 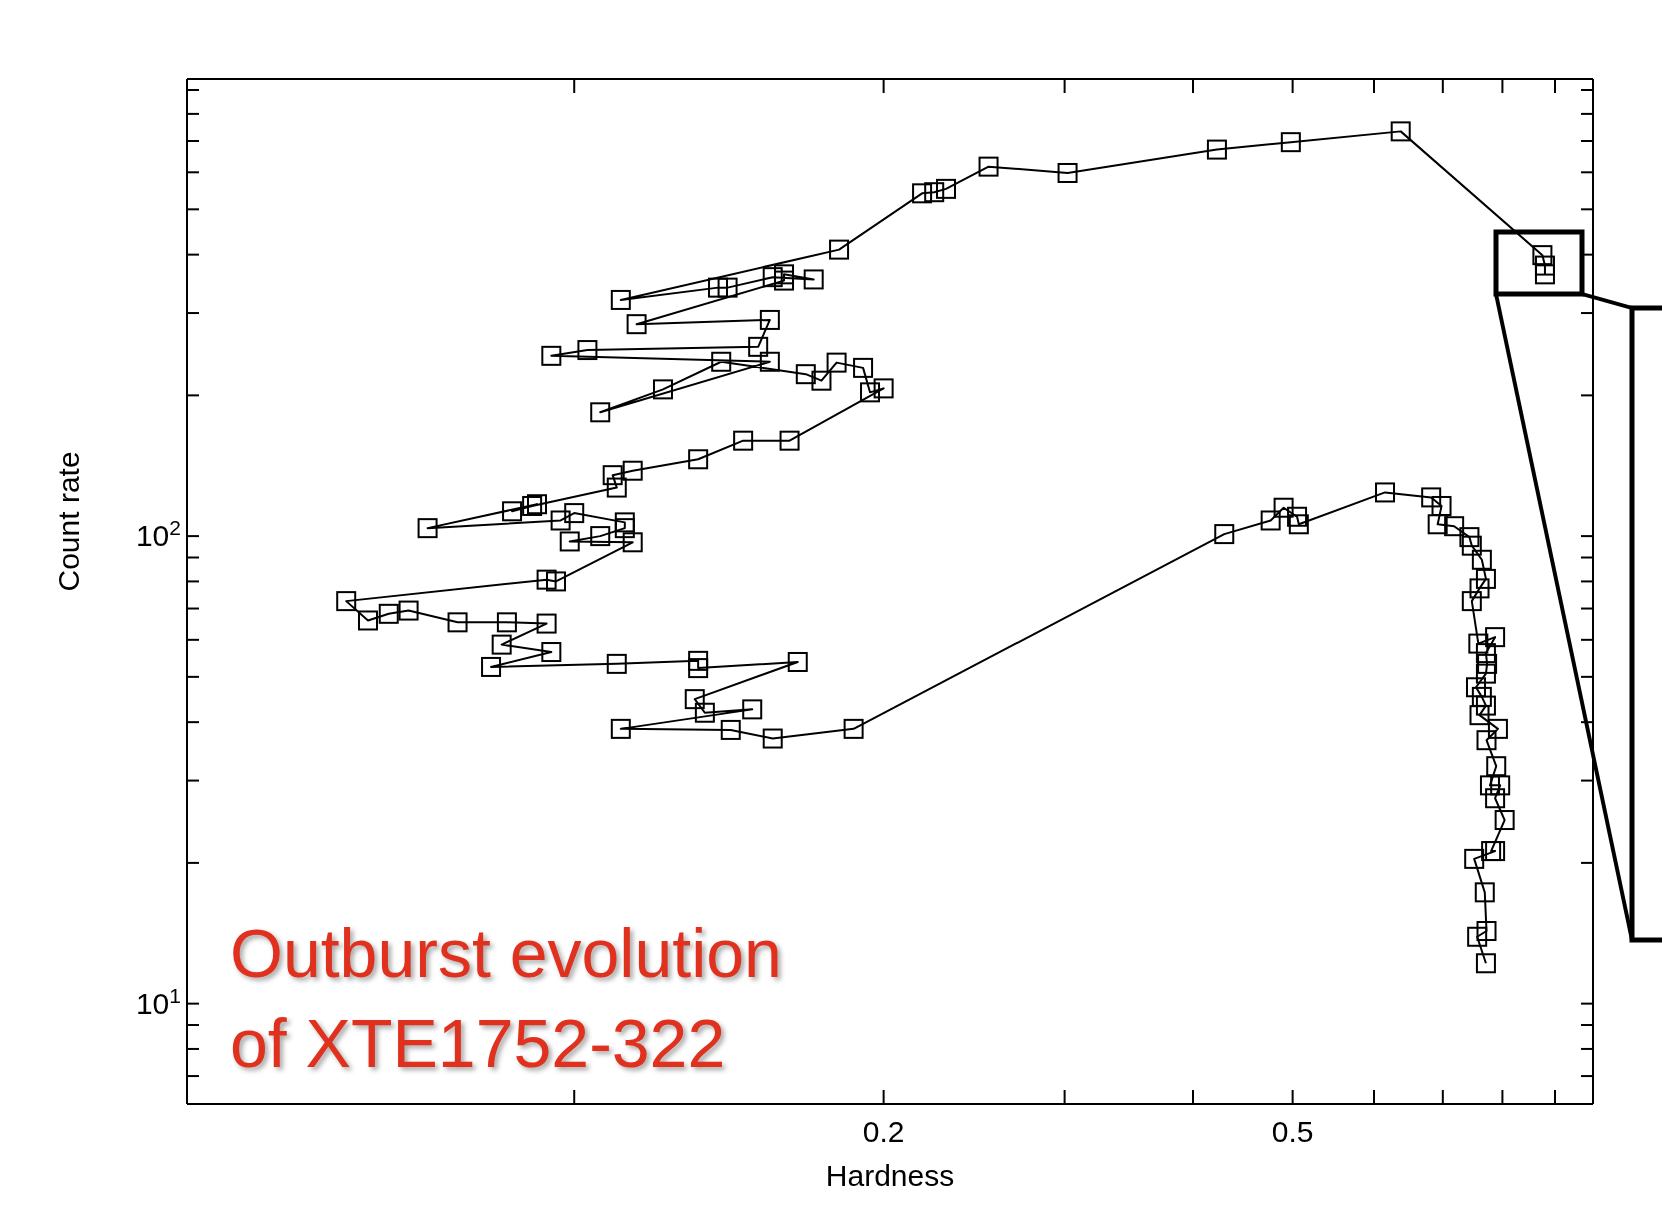 What do you see at coordinates (883, 1131) in the screenshot?
I see `x-tick-label: 0.2` at bounding box center [883, 1131].